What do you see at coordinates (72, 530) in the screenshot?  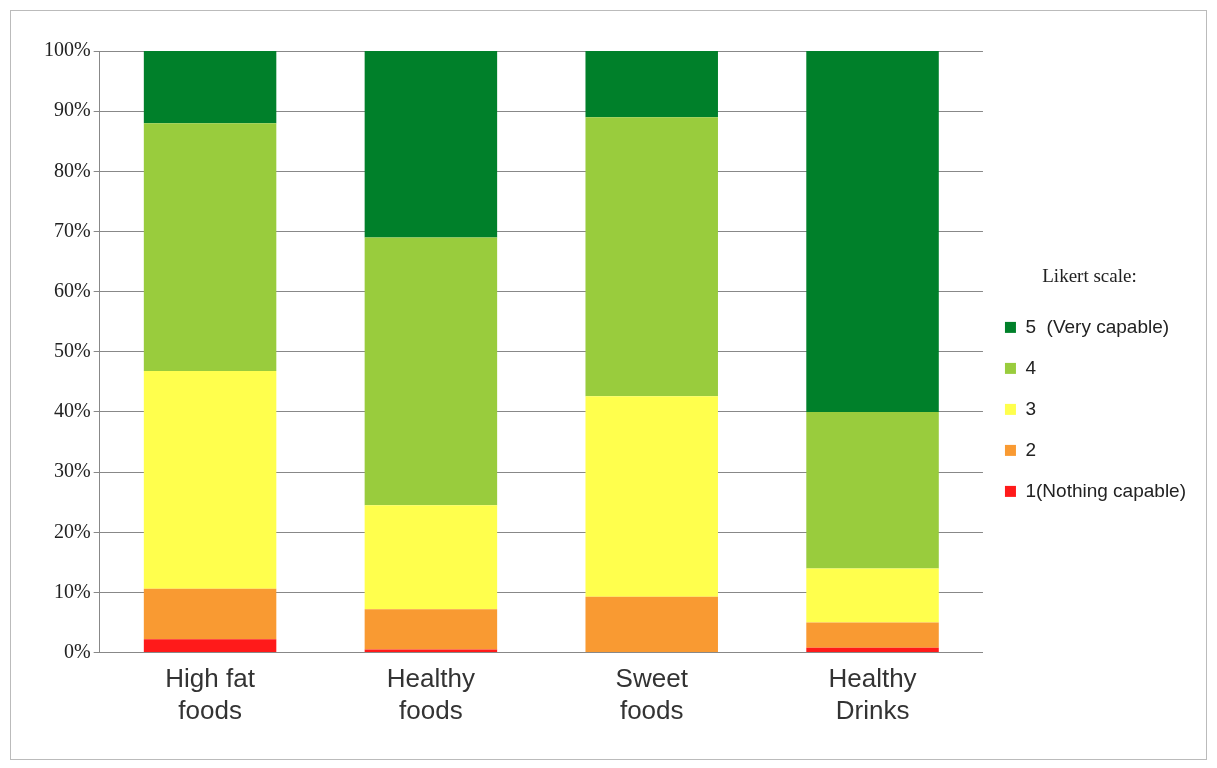 I see `y-tick-label: 20%` at bounding box center [72, 530].